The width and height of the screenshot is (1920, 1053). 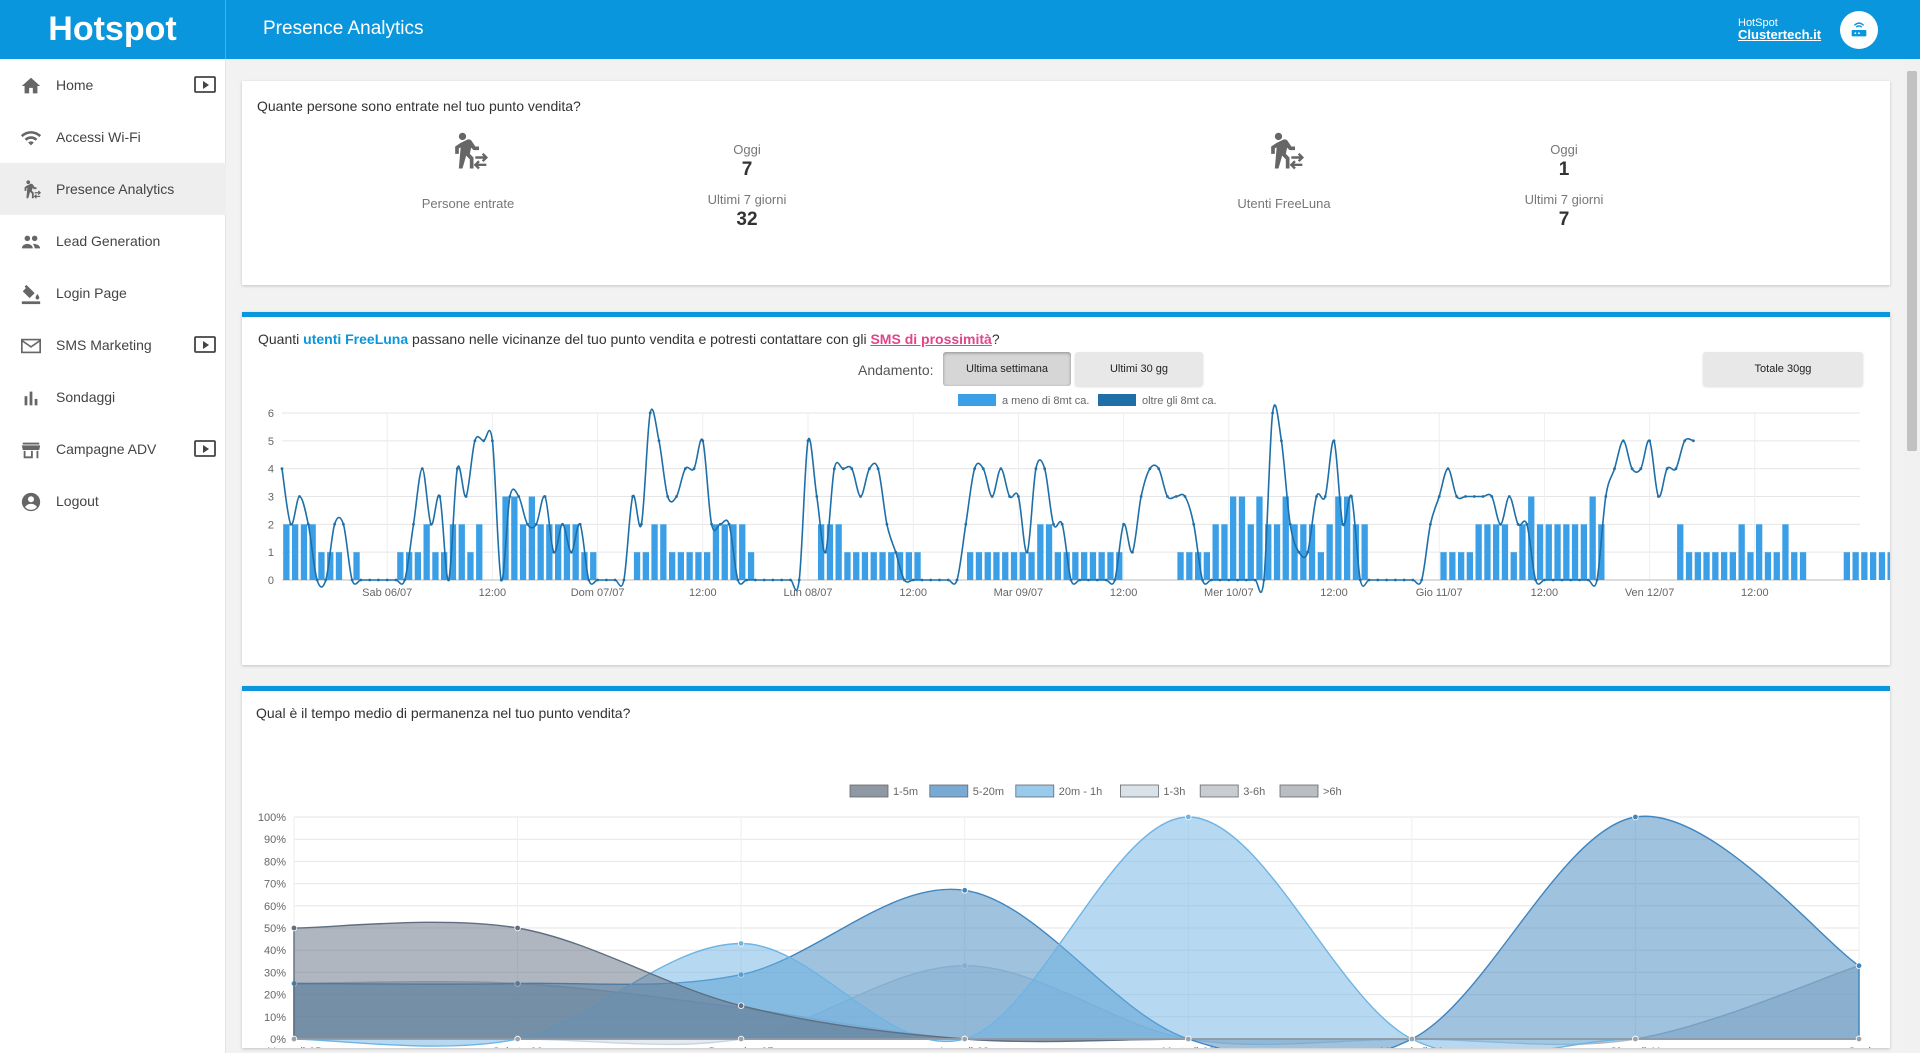 I want to click on y-tick-label: 40%, so click(x=275, y=951).